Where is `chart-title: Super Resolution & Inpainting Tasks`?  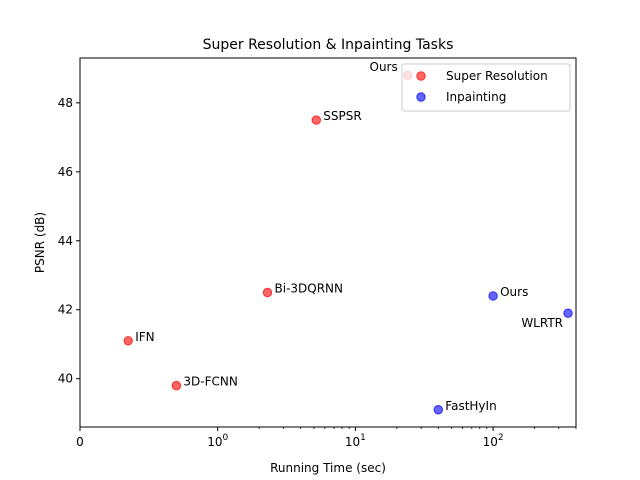
chart-title: Super Resolution & Inpainting Tasks is located at coordinates (328, 45).